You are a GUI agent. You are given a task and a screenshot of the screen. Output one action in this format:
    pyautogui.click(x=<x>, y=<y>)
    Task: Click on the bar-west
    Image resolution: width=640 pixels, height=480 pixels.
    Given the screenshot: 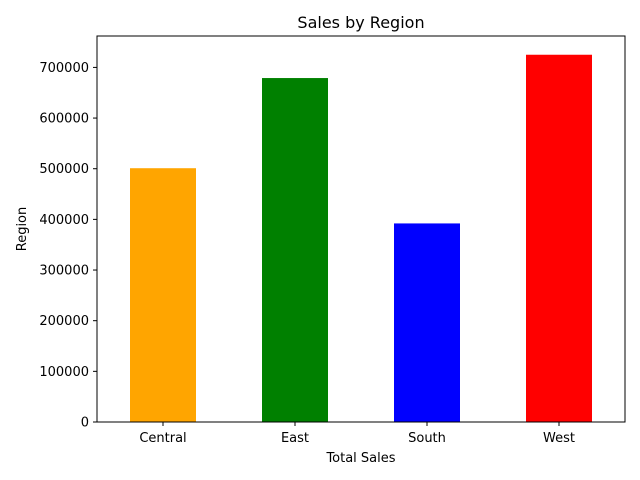 What is the action you would take?
    pyautogui.click(x=559, y=238)
    